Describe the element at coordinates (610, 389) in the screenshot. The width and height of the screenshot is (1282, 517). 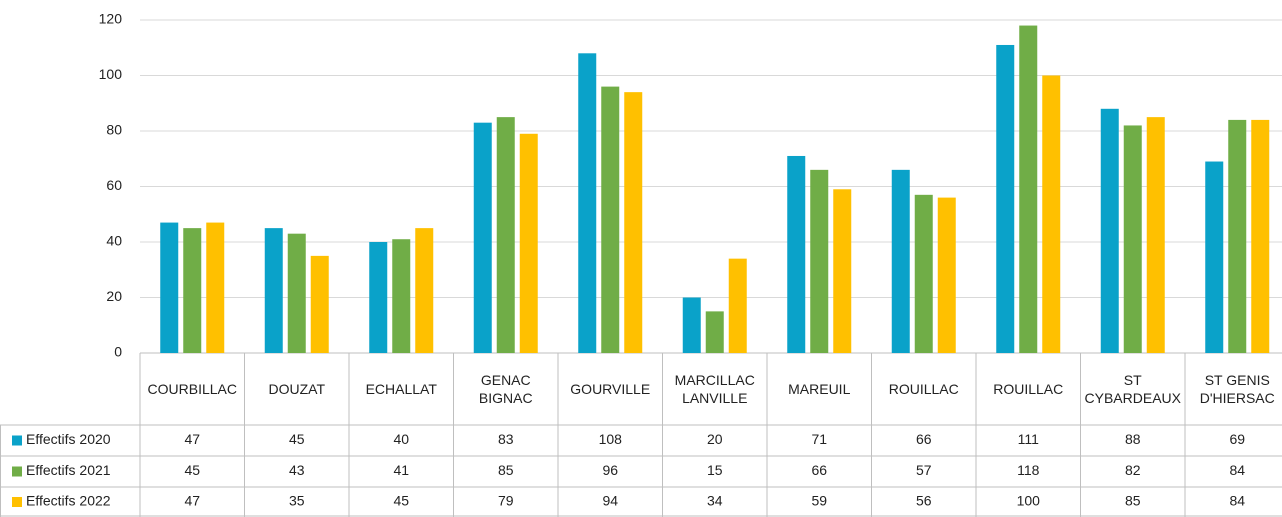
I see `x-tick-label: GOURVILLE` at that location.